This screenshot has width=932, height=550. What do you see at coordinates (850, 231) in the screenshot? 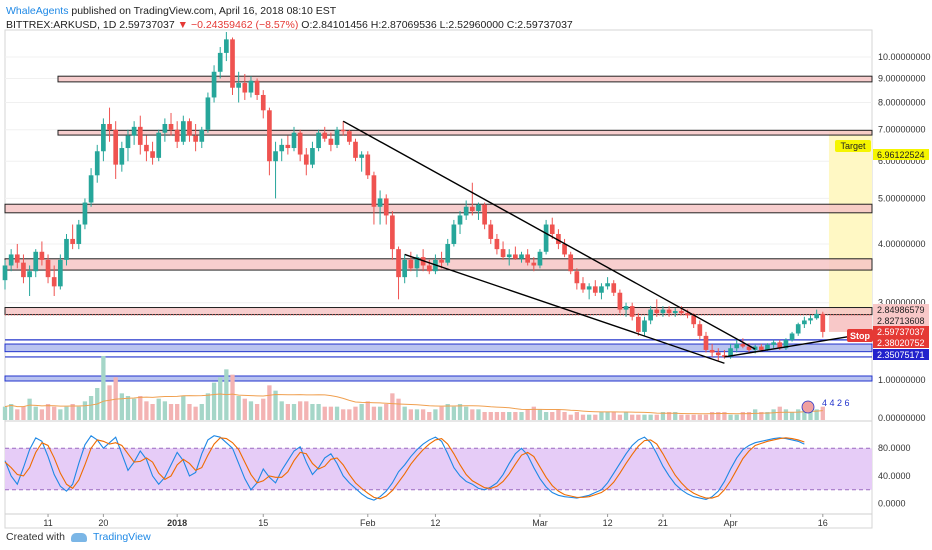
I see `target-box` at bounding box center [850, 231].